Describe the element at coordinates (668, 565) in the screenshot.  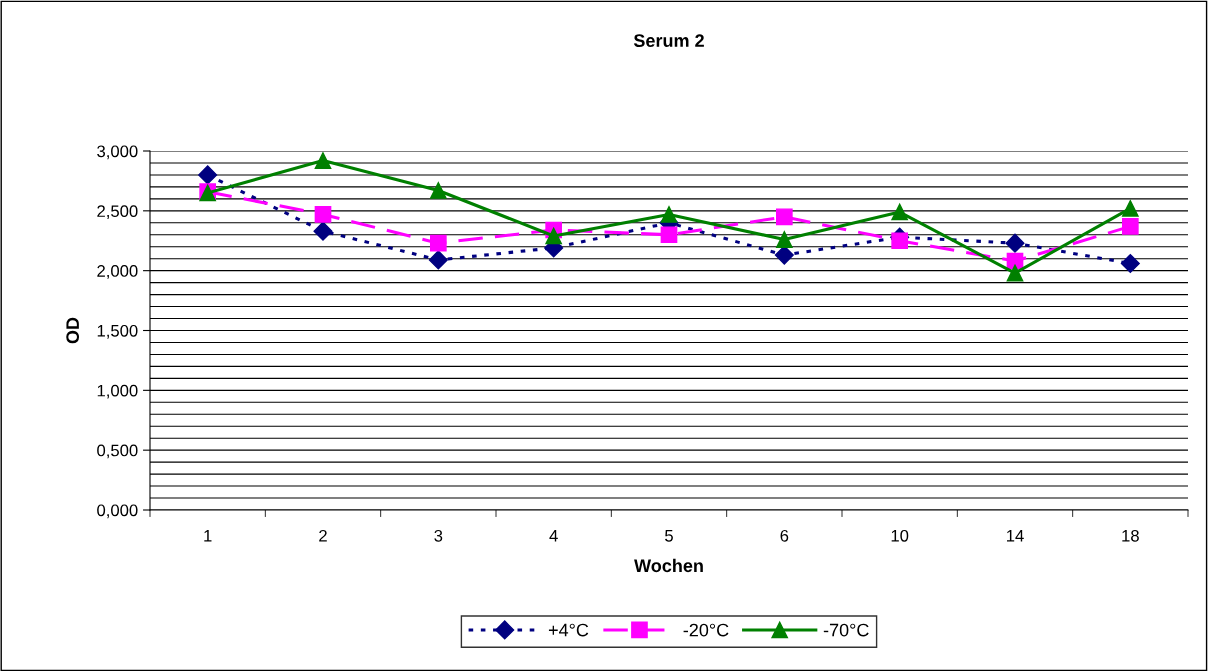
I see `x-axis-title: Wochen` at that location.